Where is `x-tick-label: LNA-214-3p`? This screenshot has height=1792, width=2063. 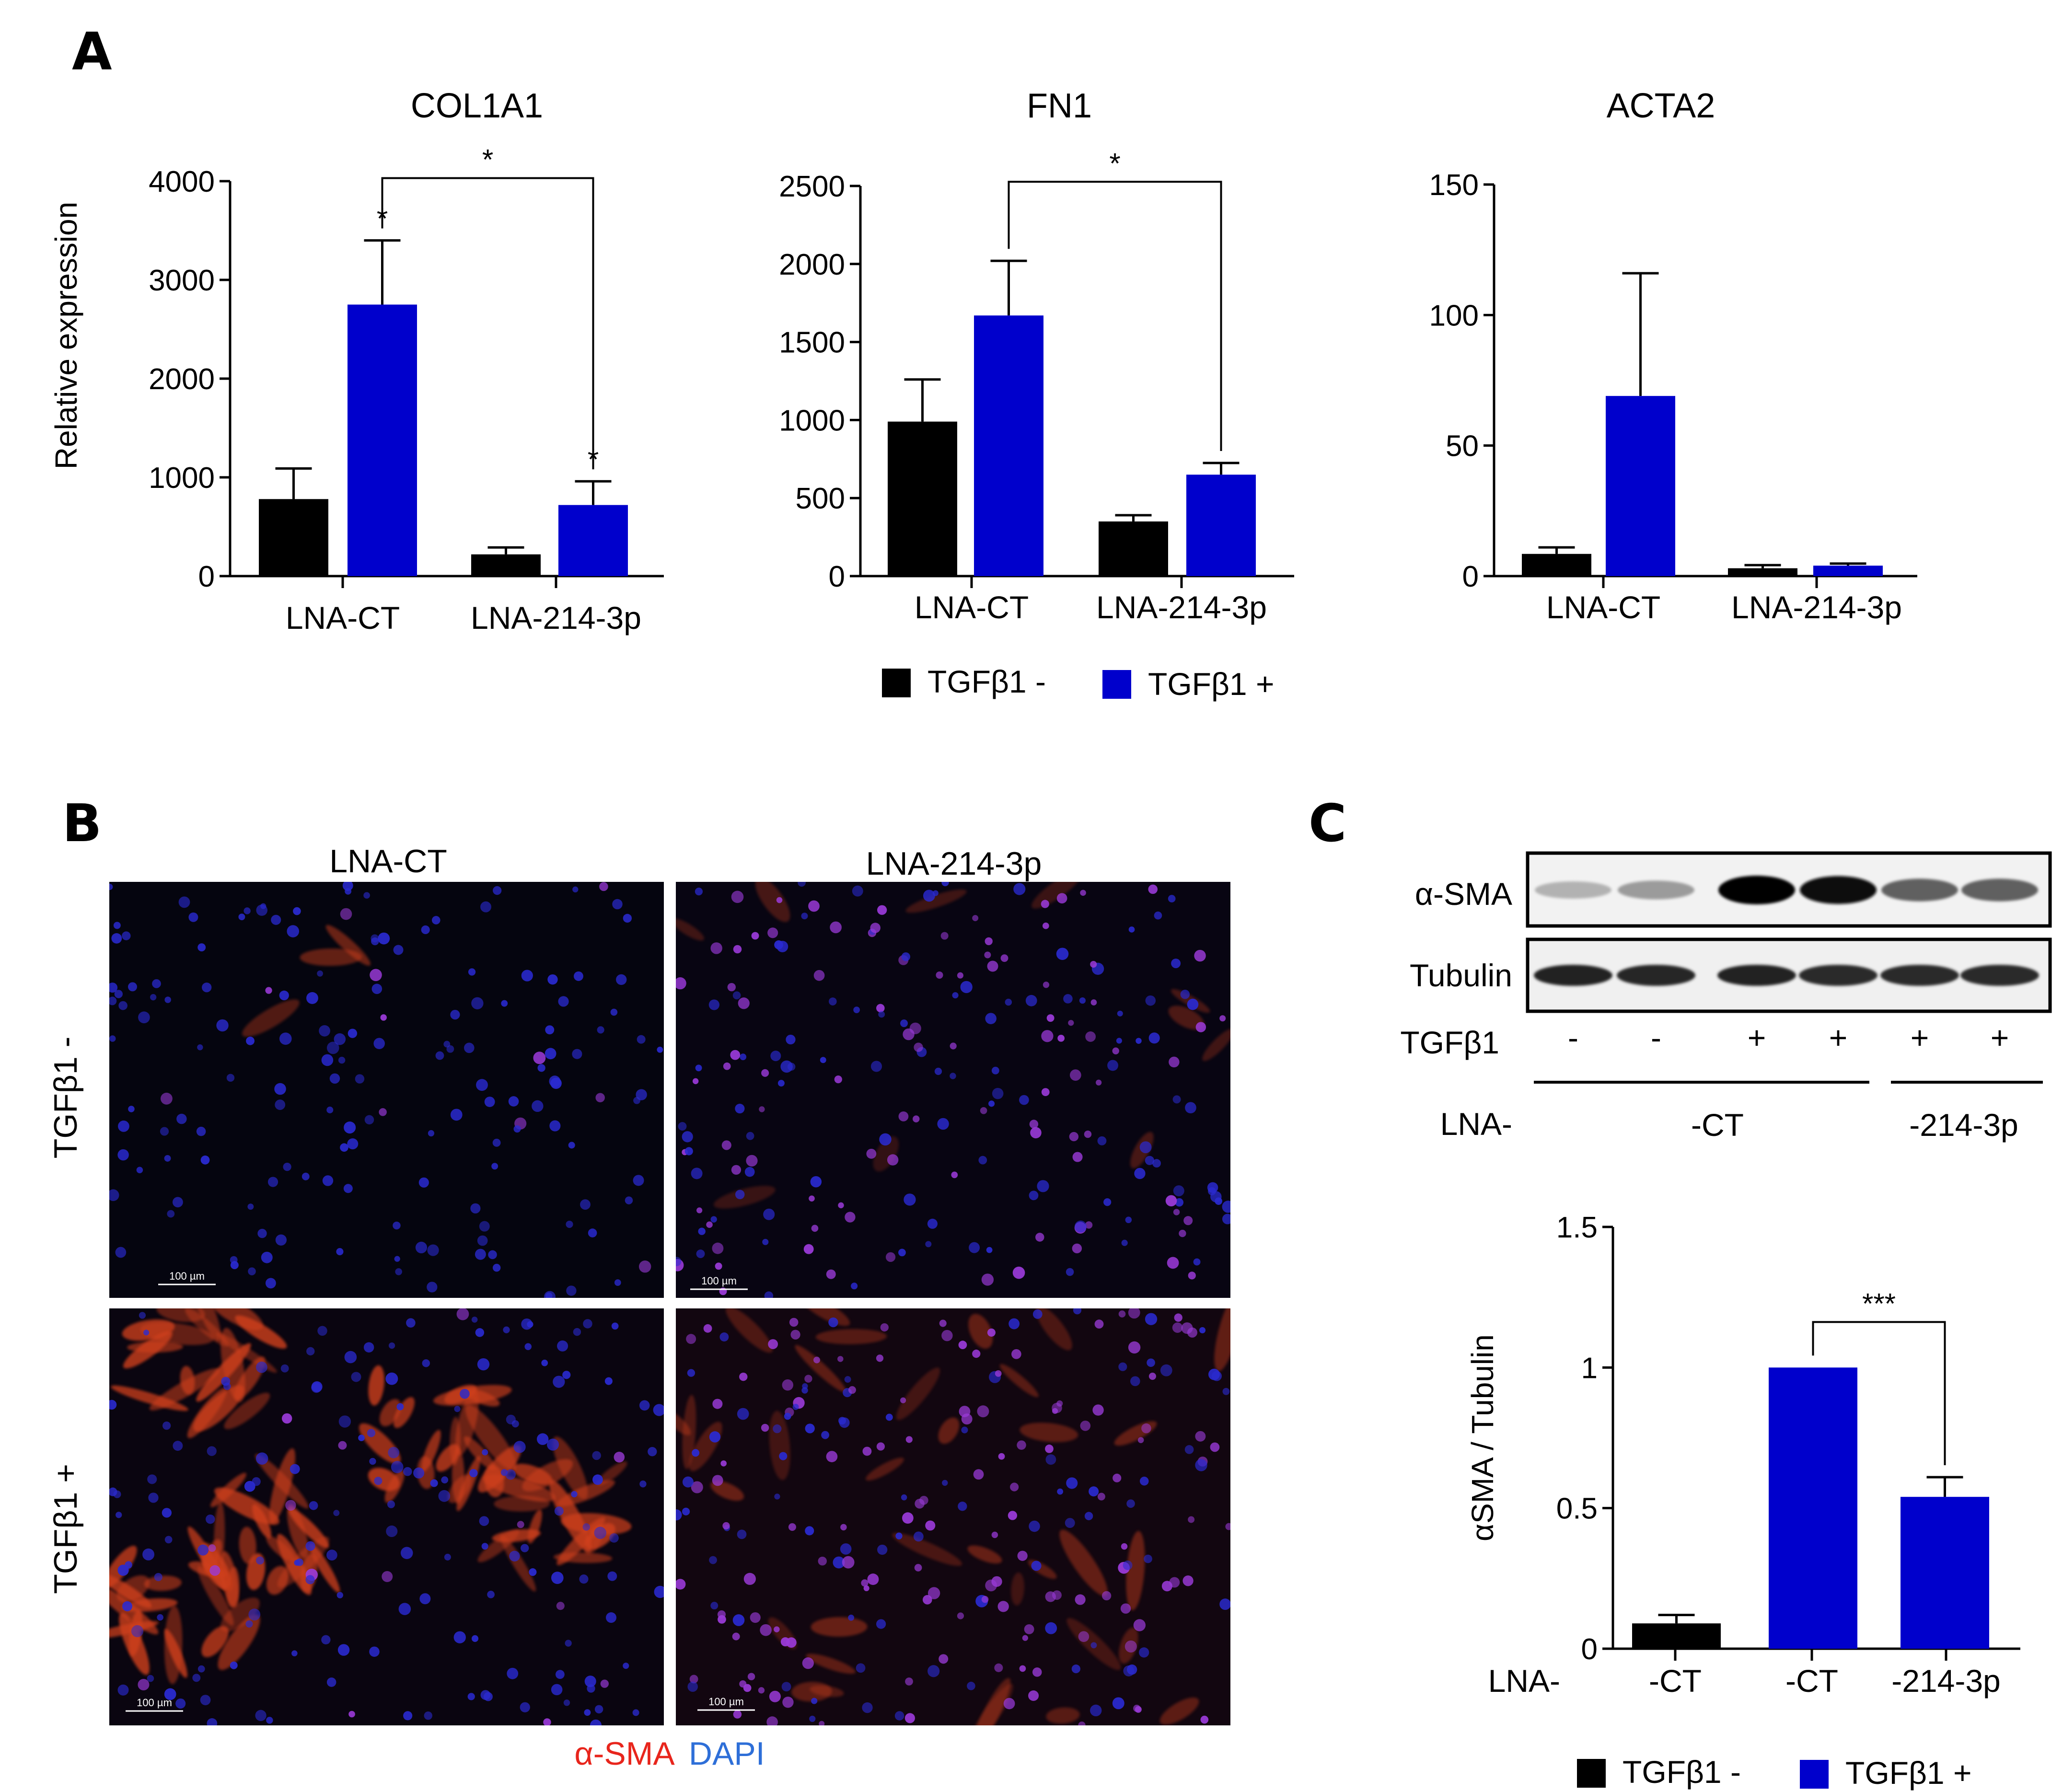
x-tick-label: LNA-214-3p is located at coordinates (1181, 607).